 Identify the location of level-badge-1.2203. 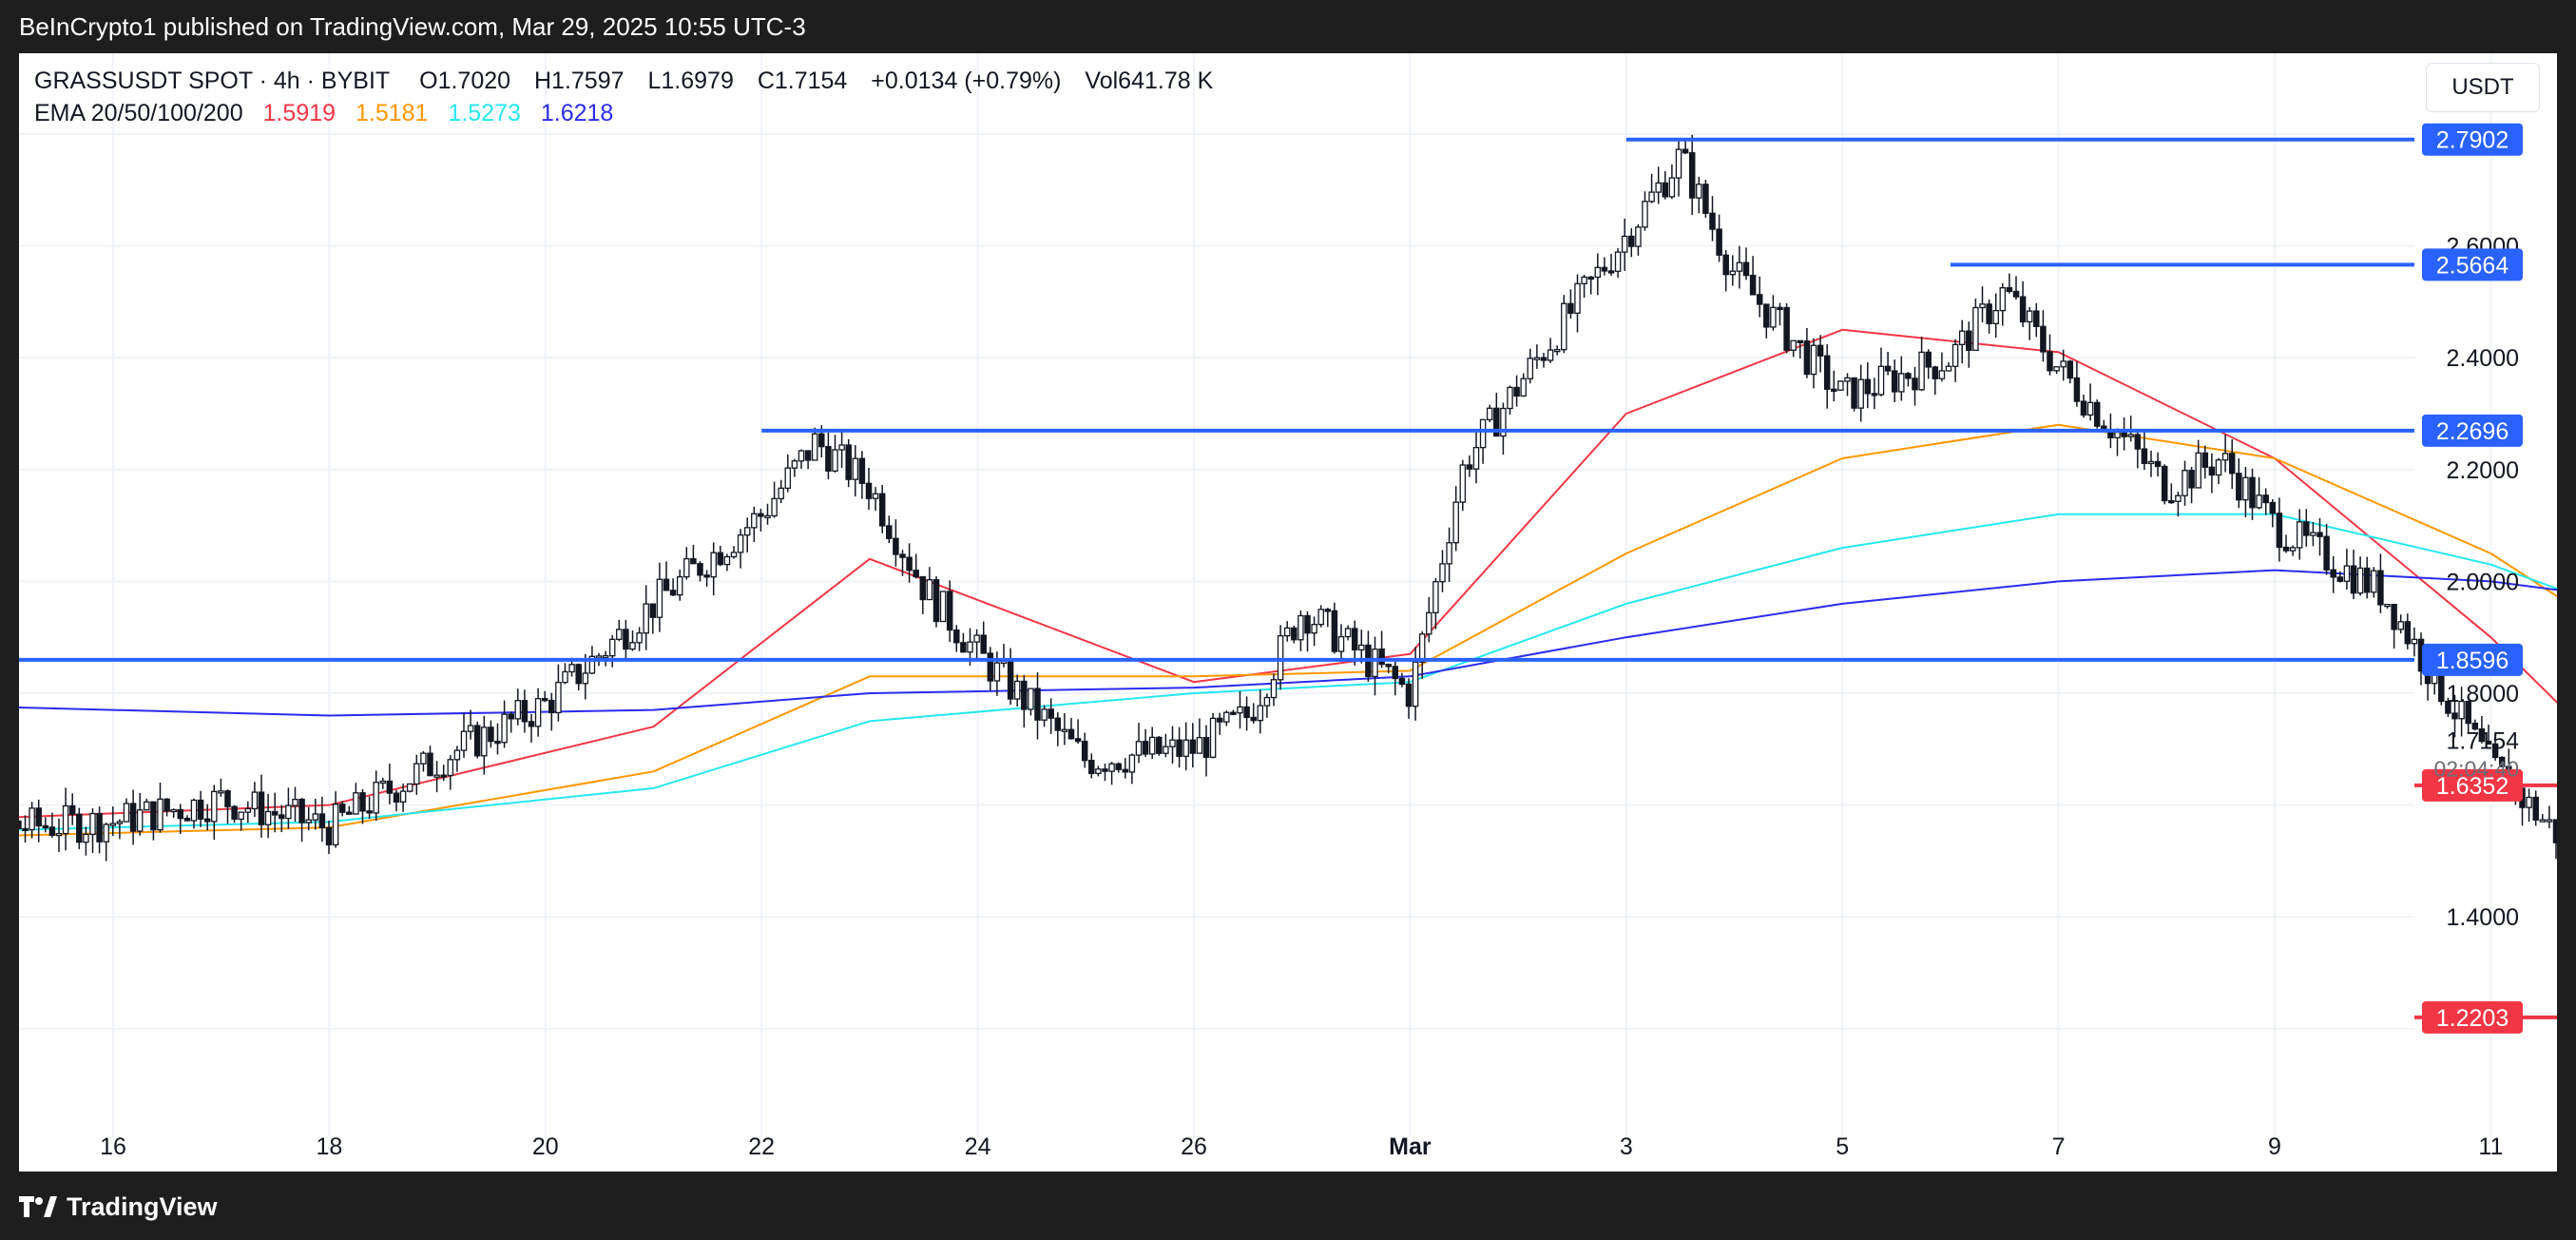
(2472, 1017).